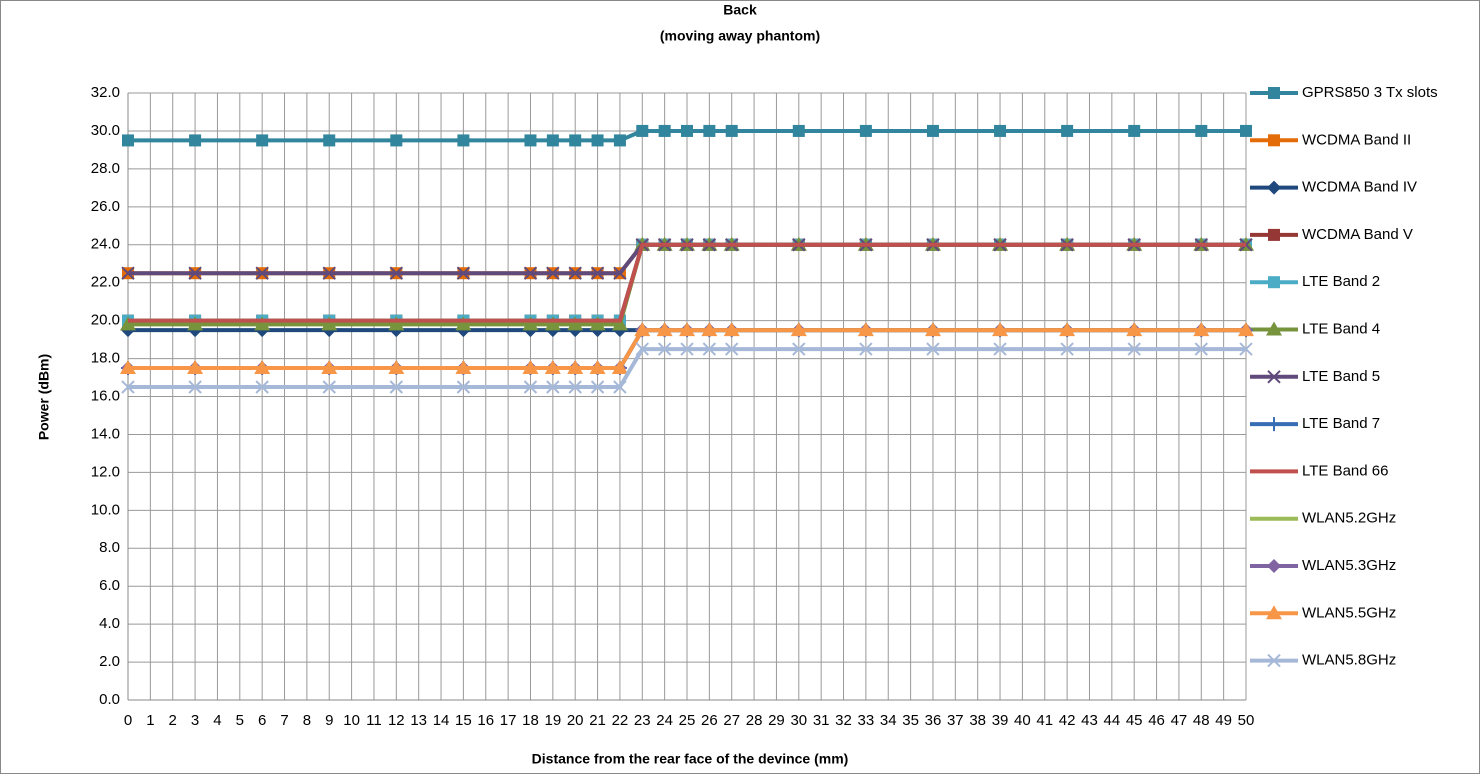  What do you see at coordinates (105, 320) in the screenshot?
I see `y-tick-label: 20.0` at bounding box center [105, 320].